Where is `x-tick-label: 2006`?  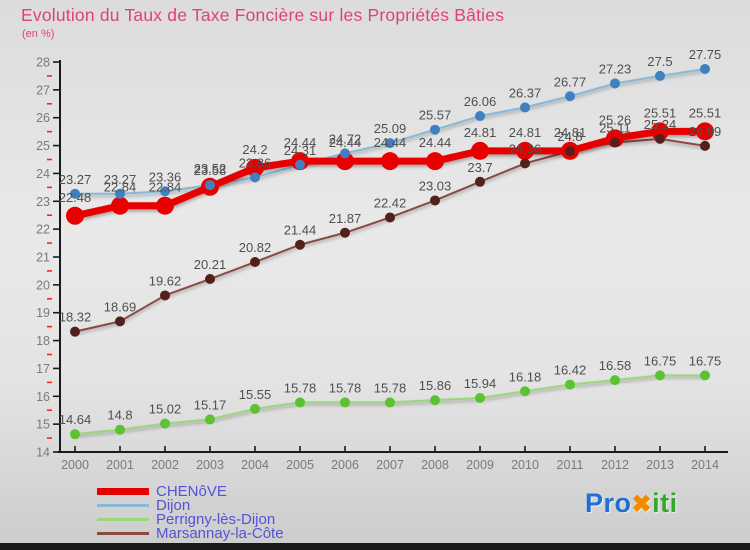
x-tick-label: 2006 is located at coordinates (345, 465).